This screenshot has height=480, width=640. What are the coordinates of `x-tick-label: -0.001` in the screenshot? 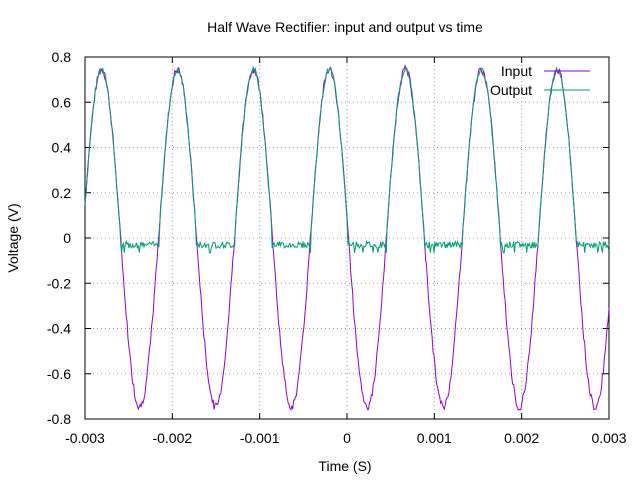 It's located at (260, 438).